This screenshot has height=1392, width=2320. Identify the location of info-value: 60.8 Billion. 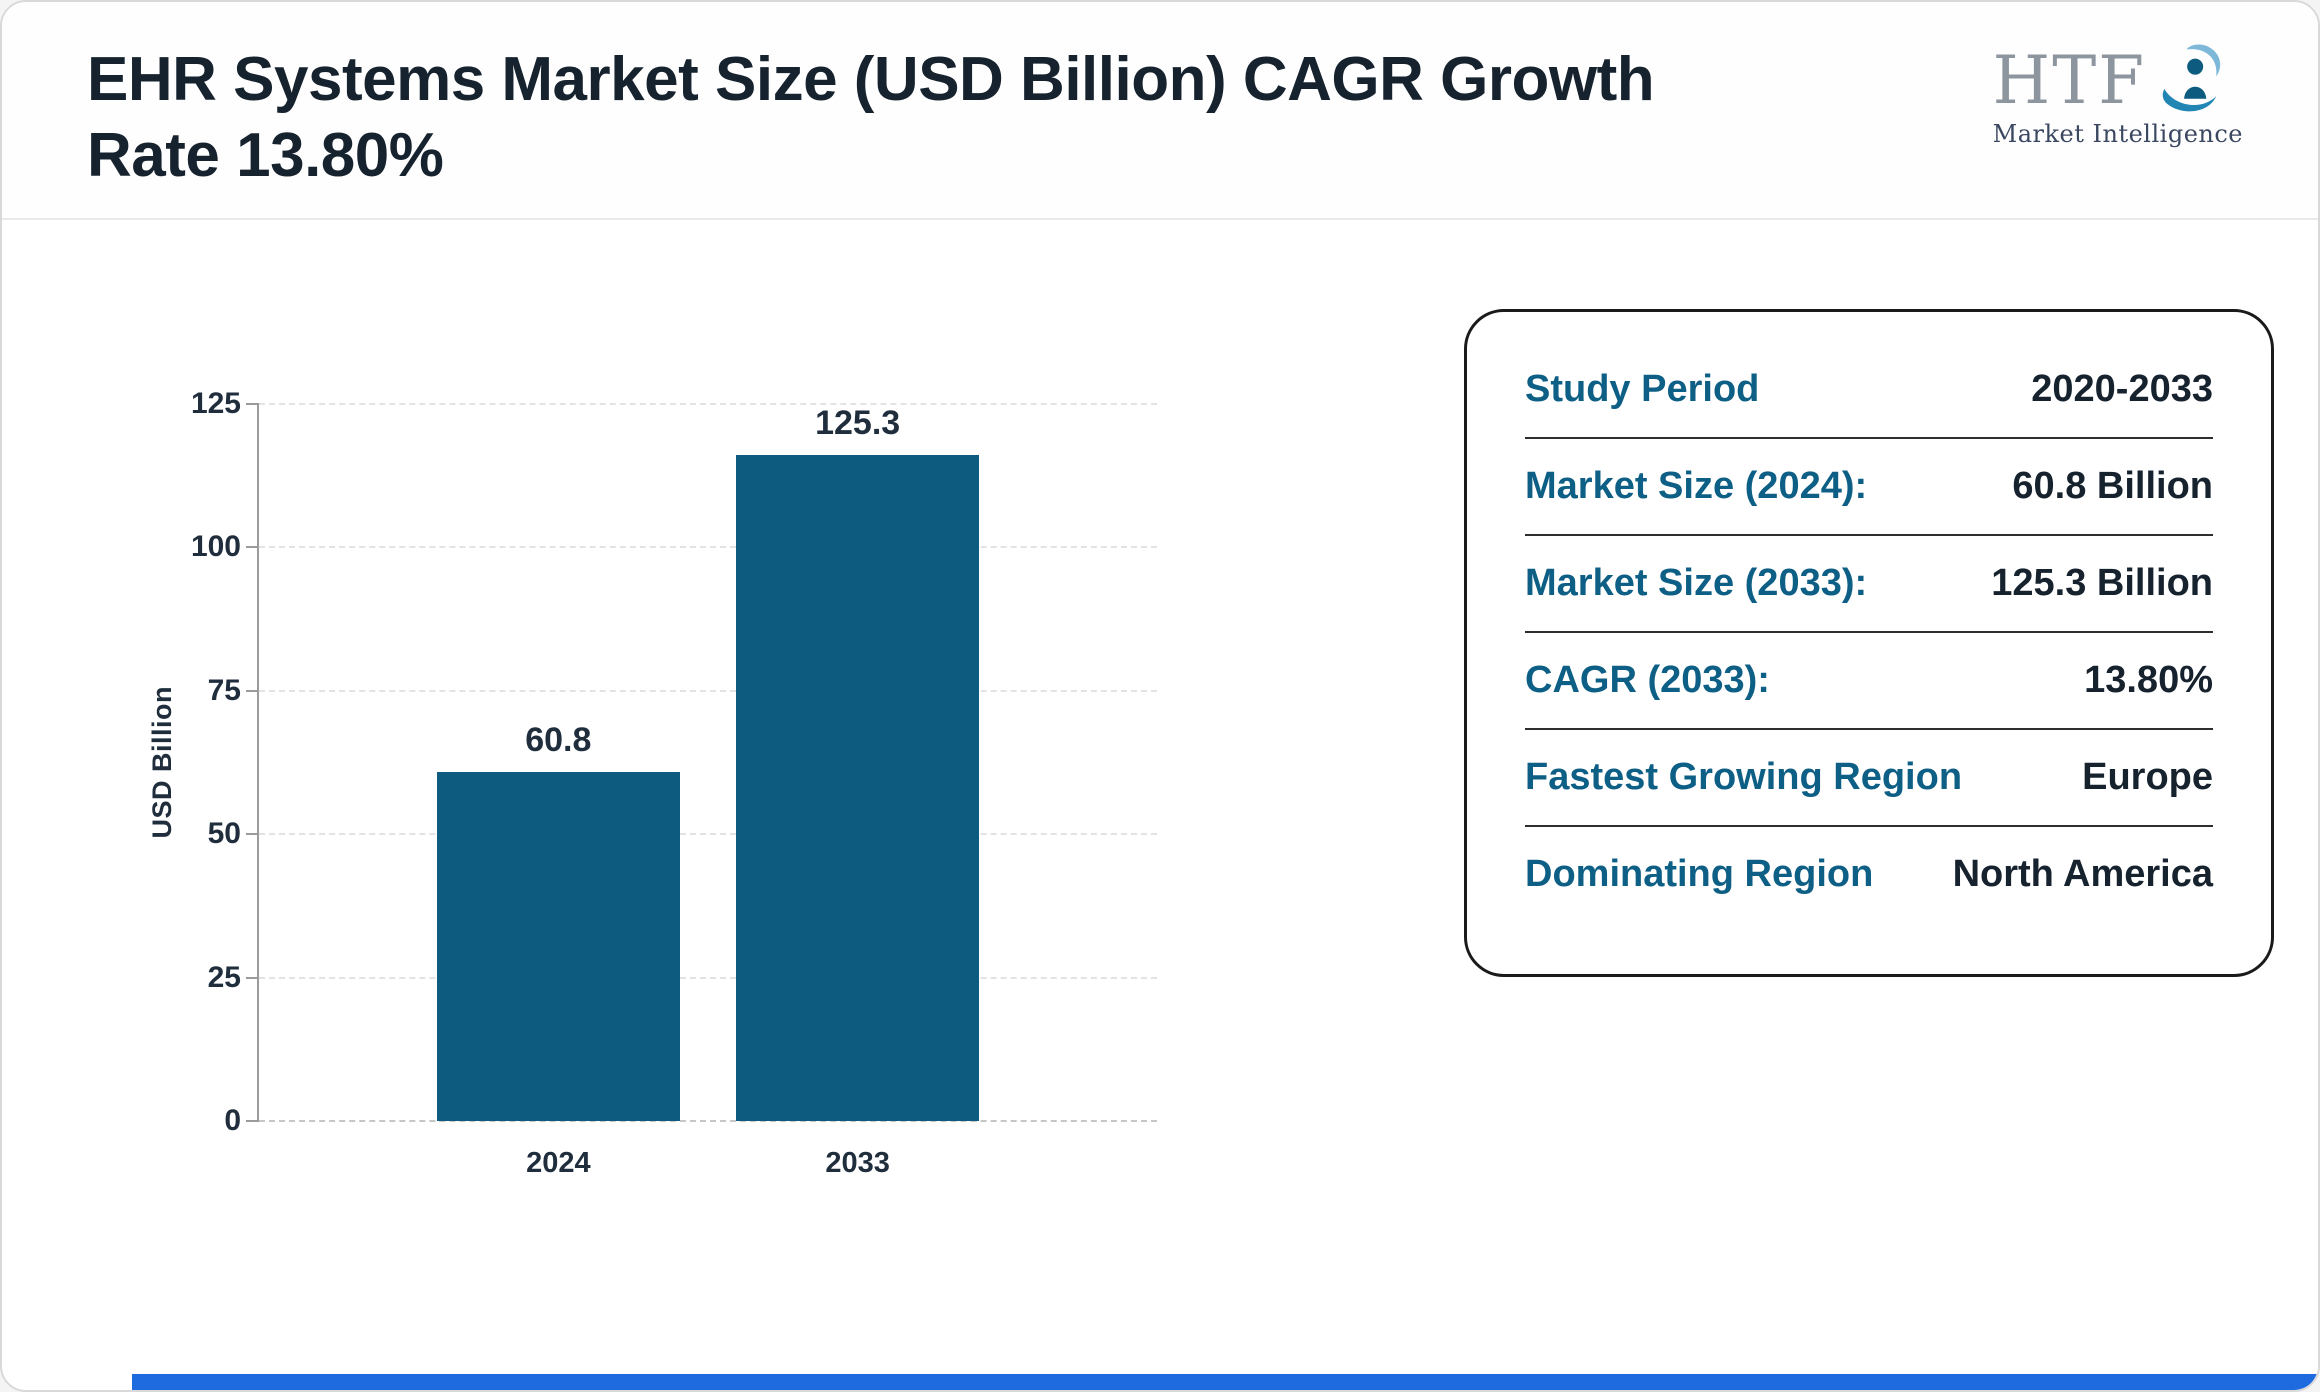
(2112, 486).